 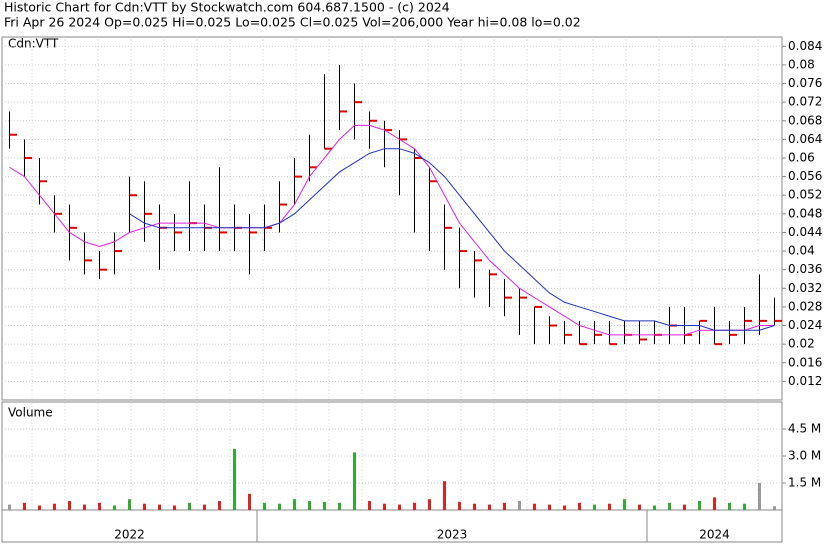 I want to click on y-tick-label: 0.028, so click(x=805, y=306).